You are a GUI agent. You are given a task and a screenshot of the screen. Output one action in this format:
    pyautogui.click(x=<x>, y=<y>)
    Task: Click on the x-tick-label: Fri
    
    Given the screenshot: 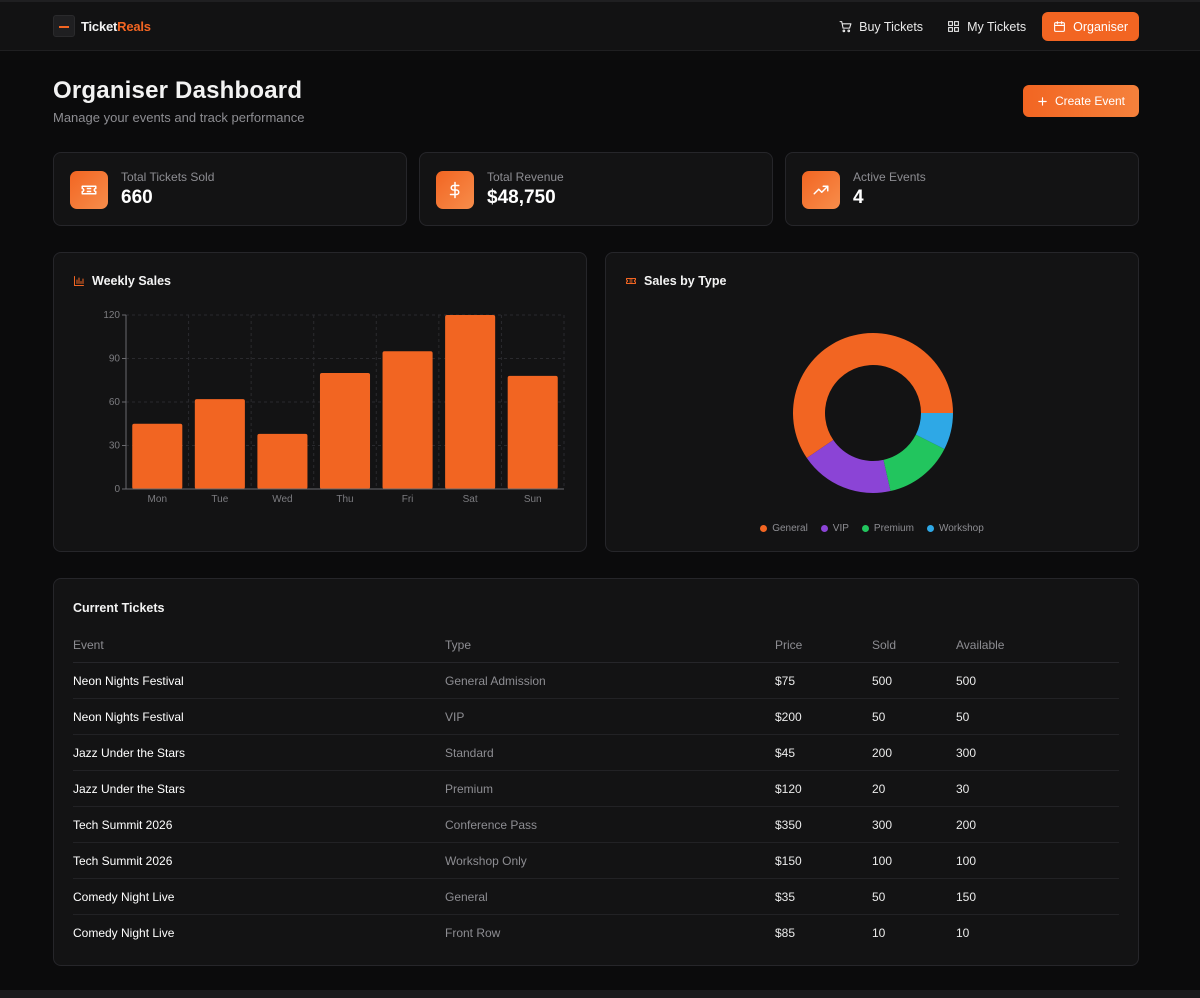 What is the action you would take?
    pyautogui.click(x=408, y=499)
    